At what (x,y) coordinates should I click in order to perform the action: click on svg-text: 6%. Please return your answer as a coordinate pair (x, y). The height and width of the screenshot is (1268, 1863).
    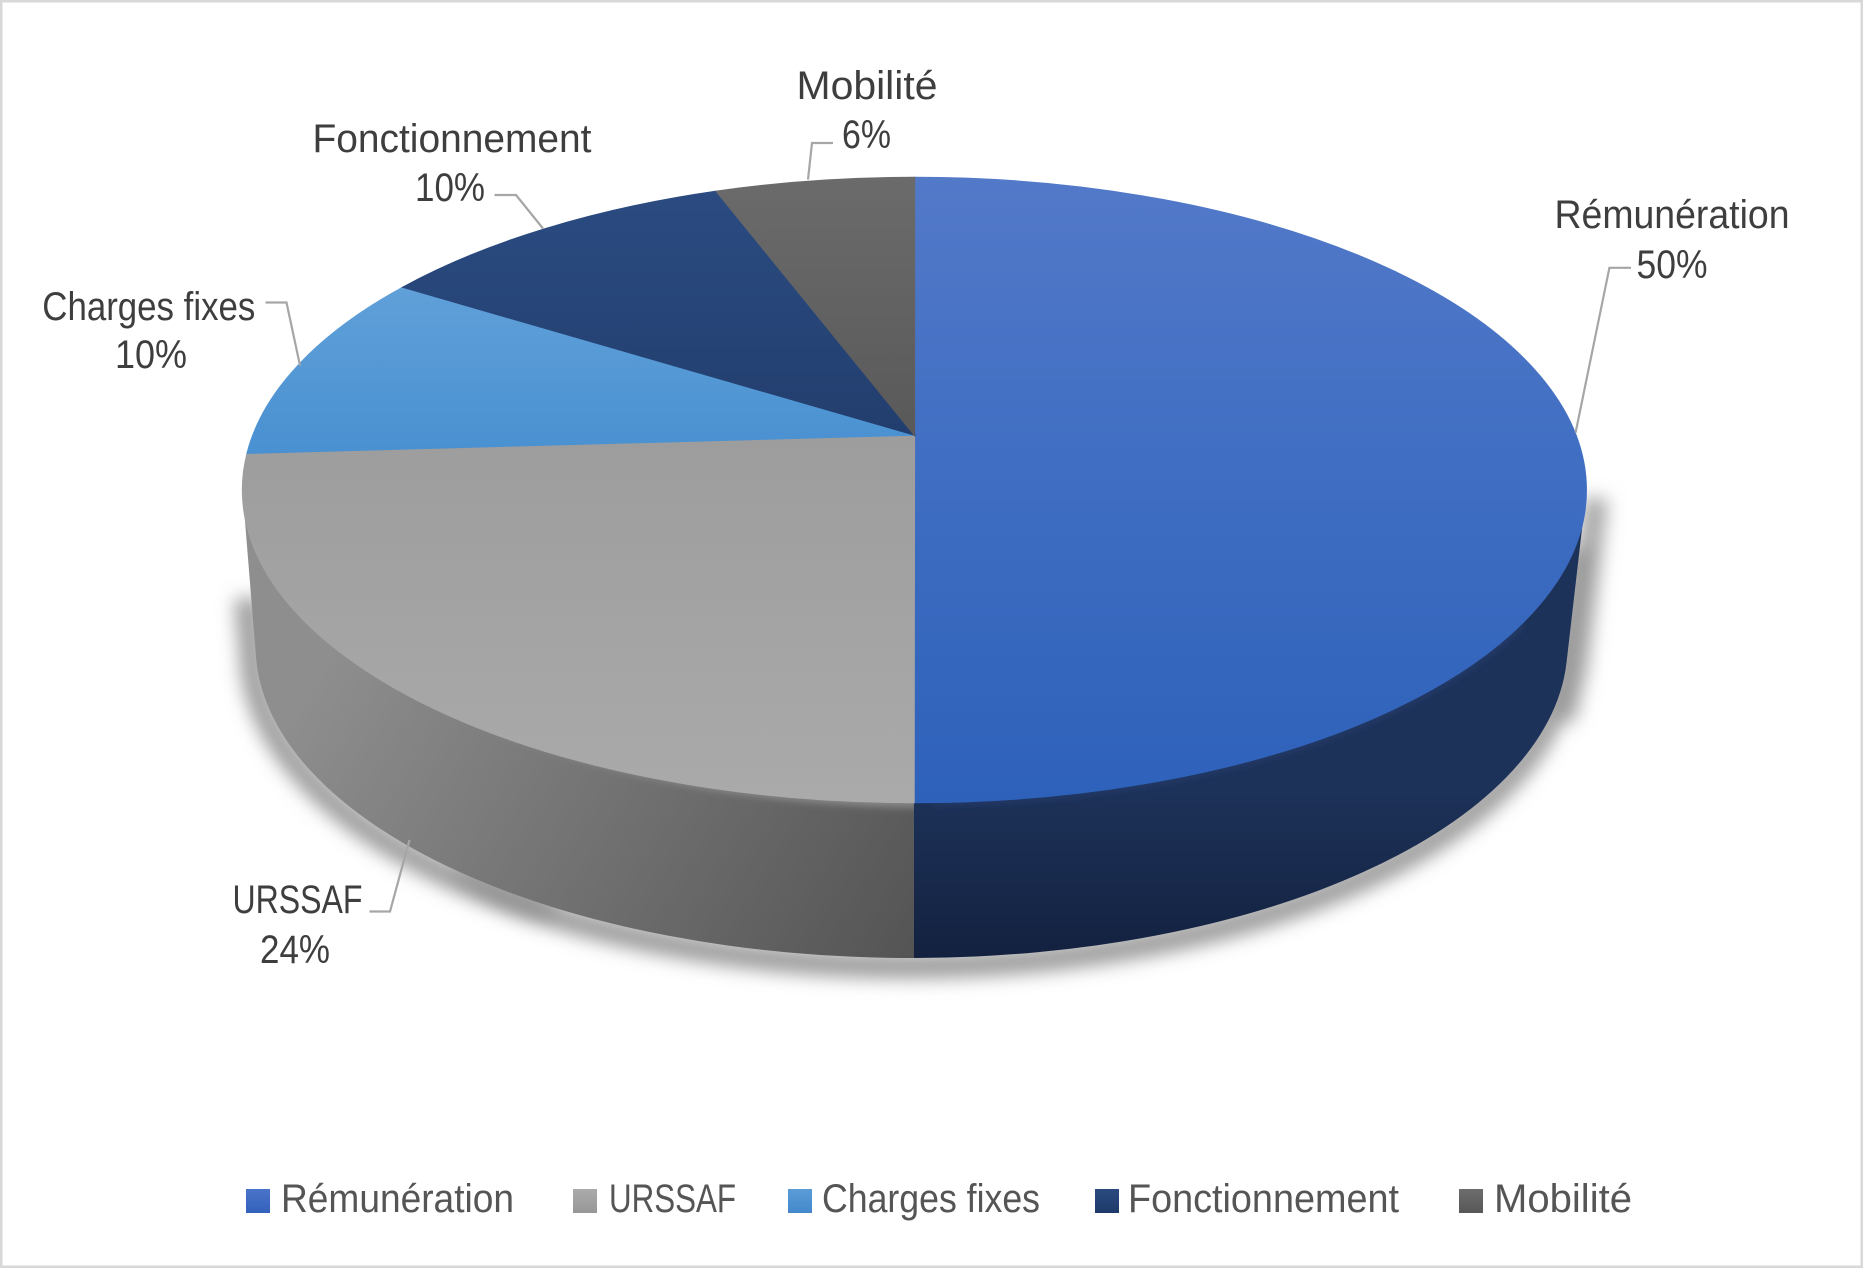
    Looking at the image, I should click on (866, 135).